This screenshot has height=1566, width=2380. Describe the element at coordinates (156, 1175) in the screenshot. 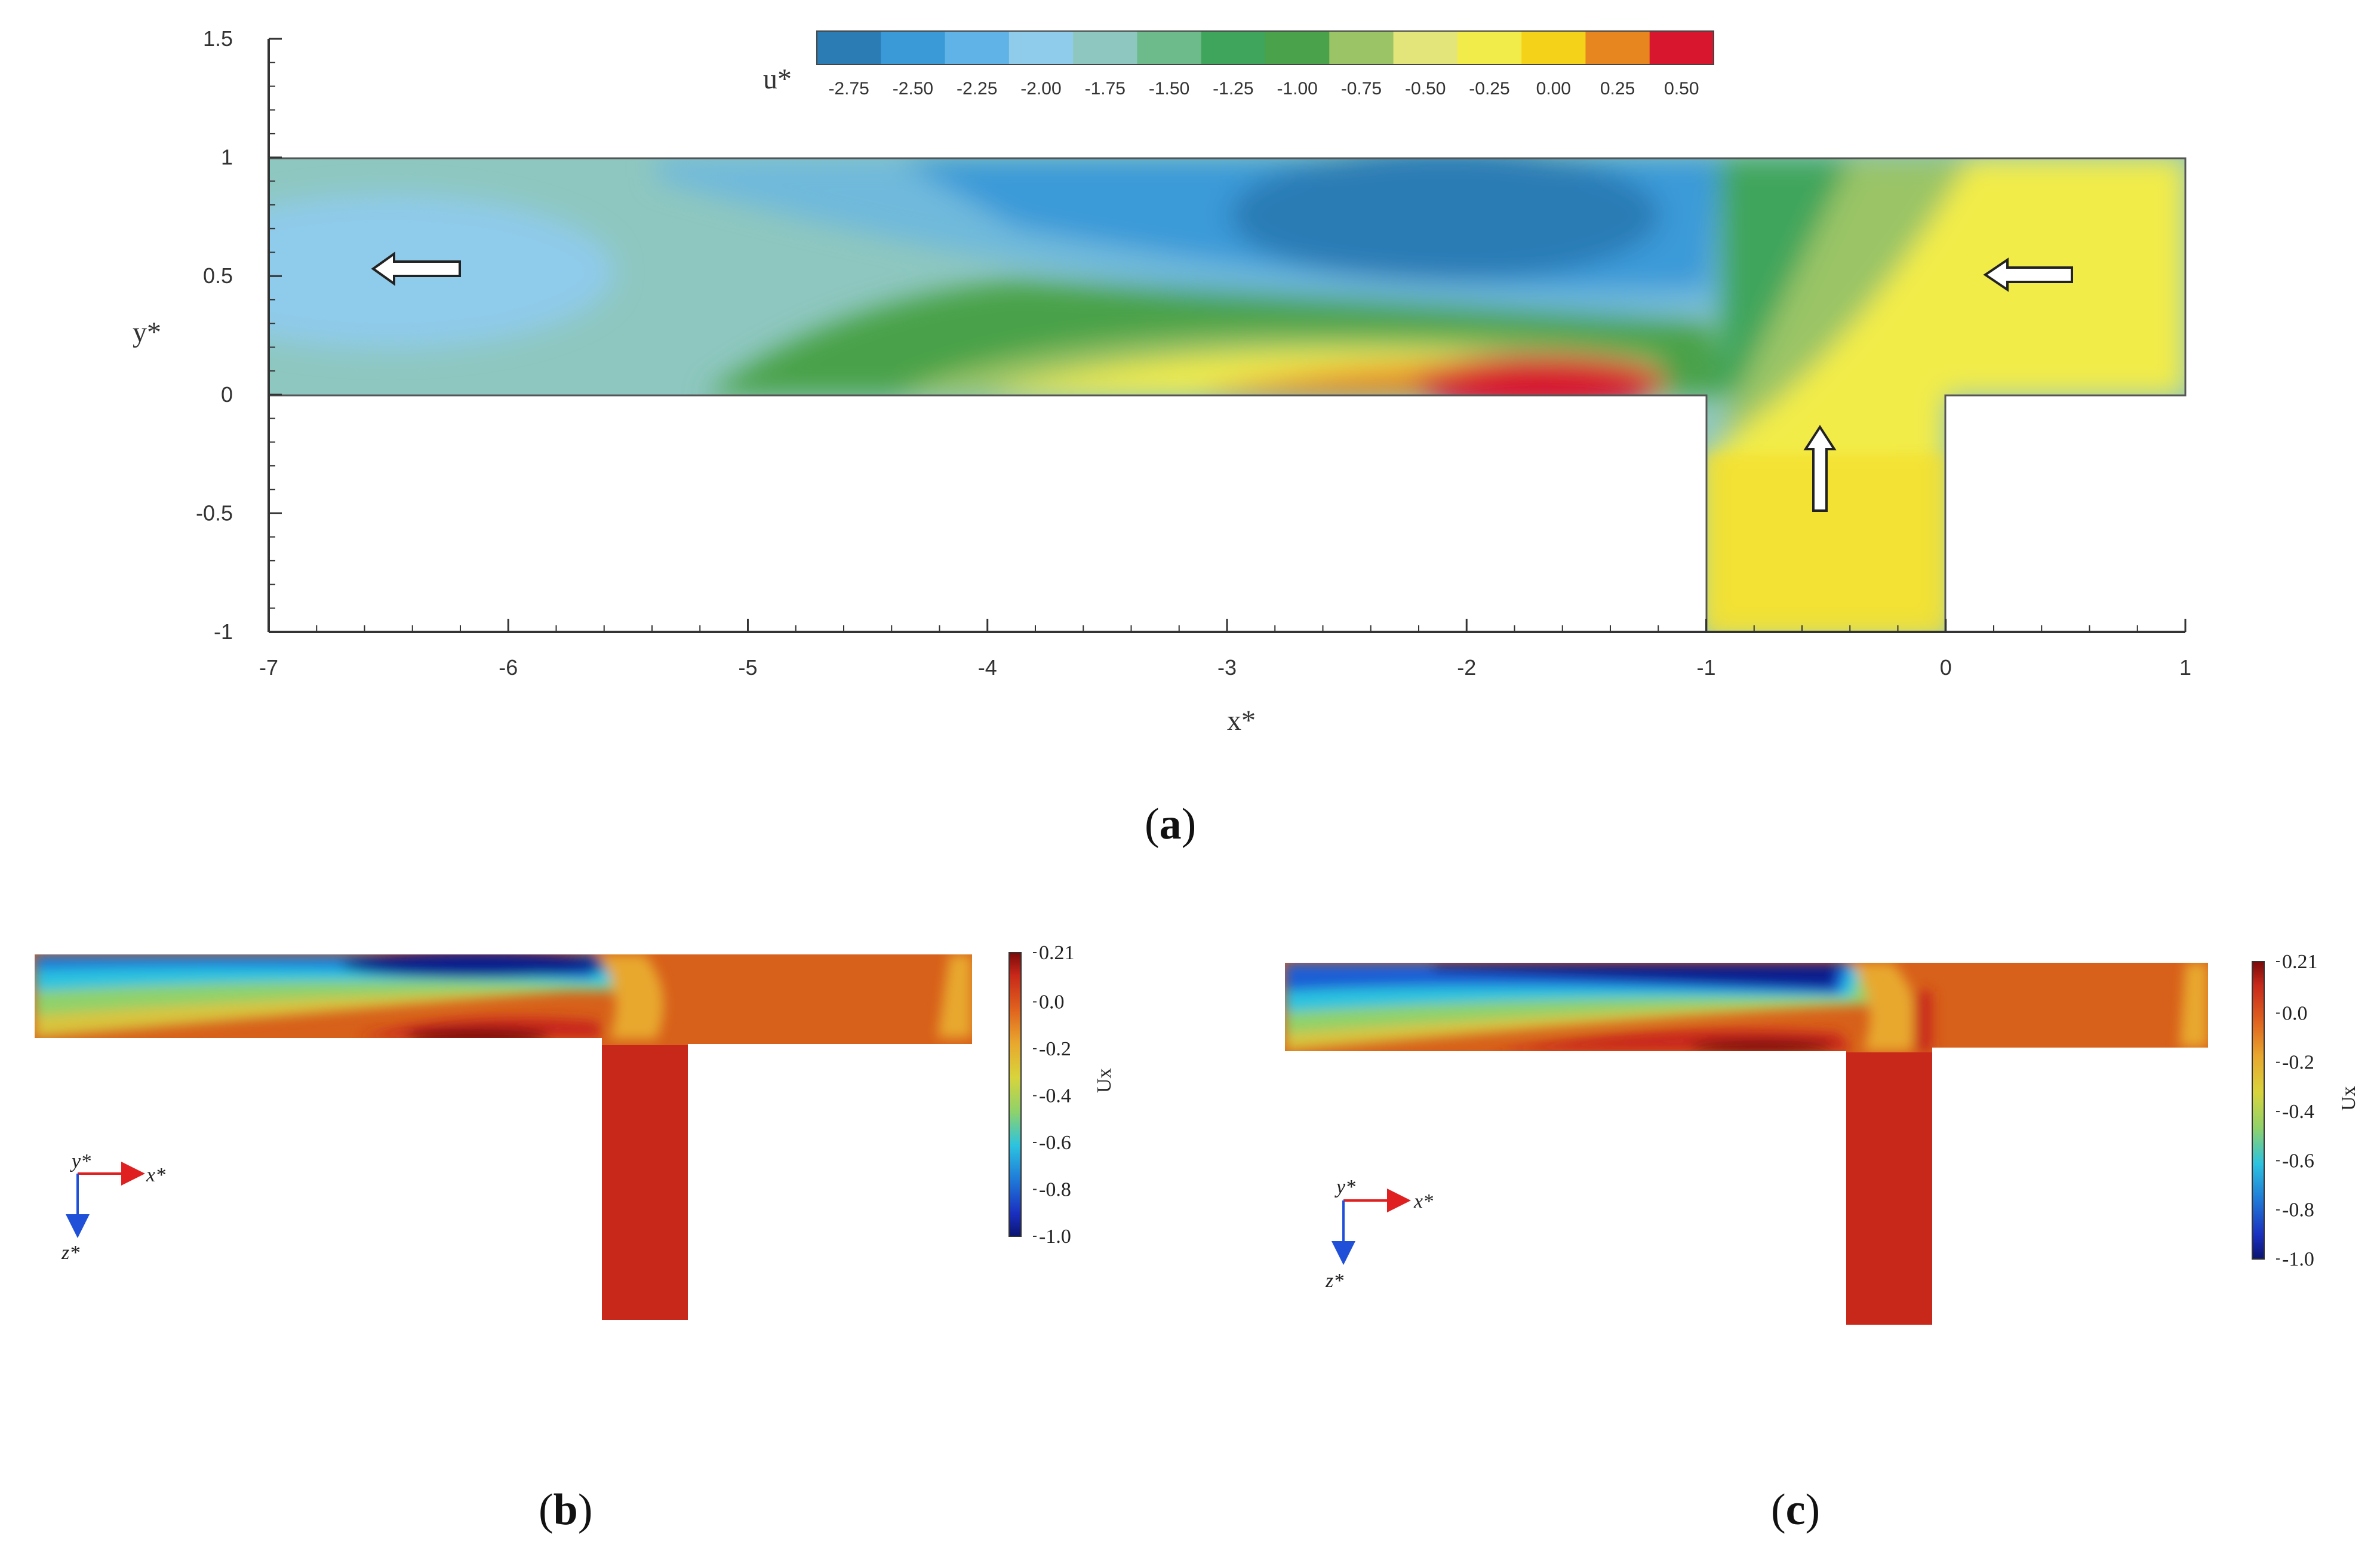

I see `triad-b-x-label: x*` at that location.